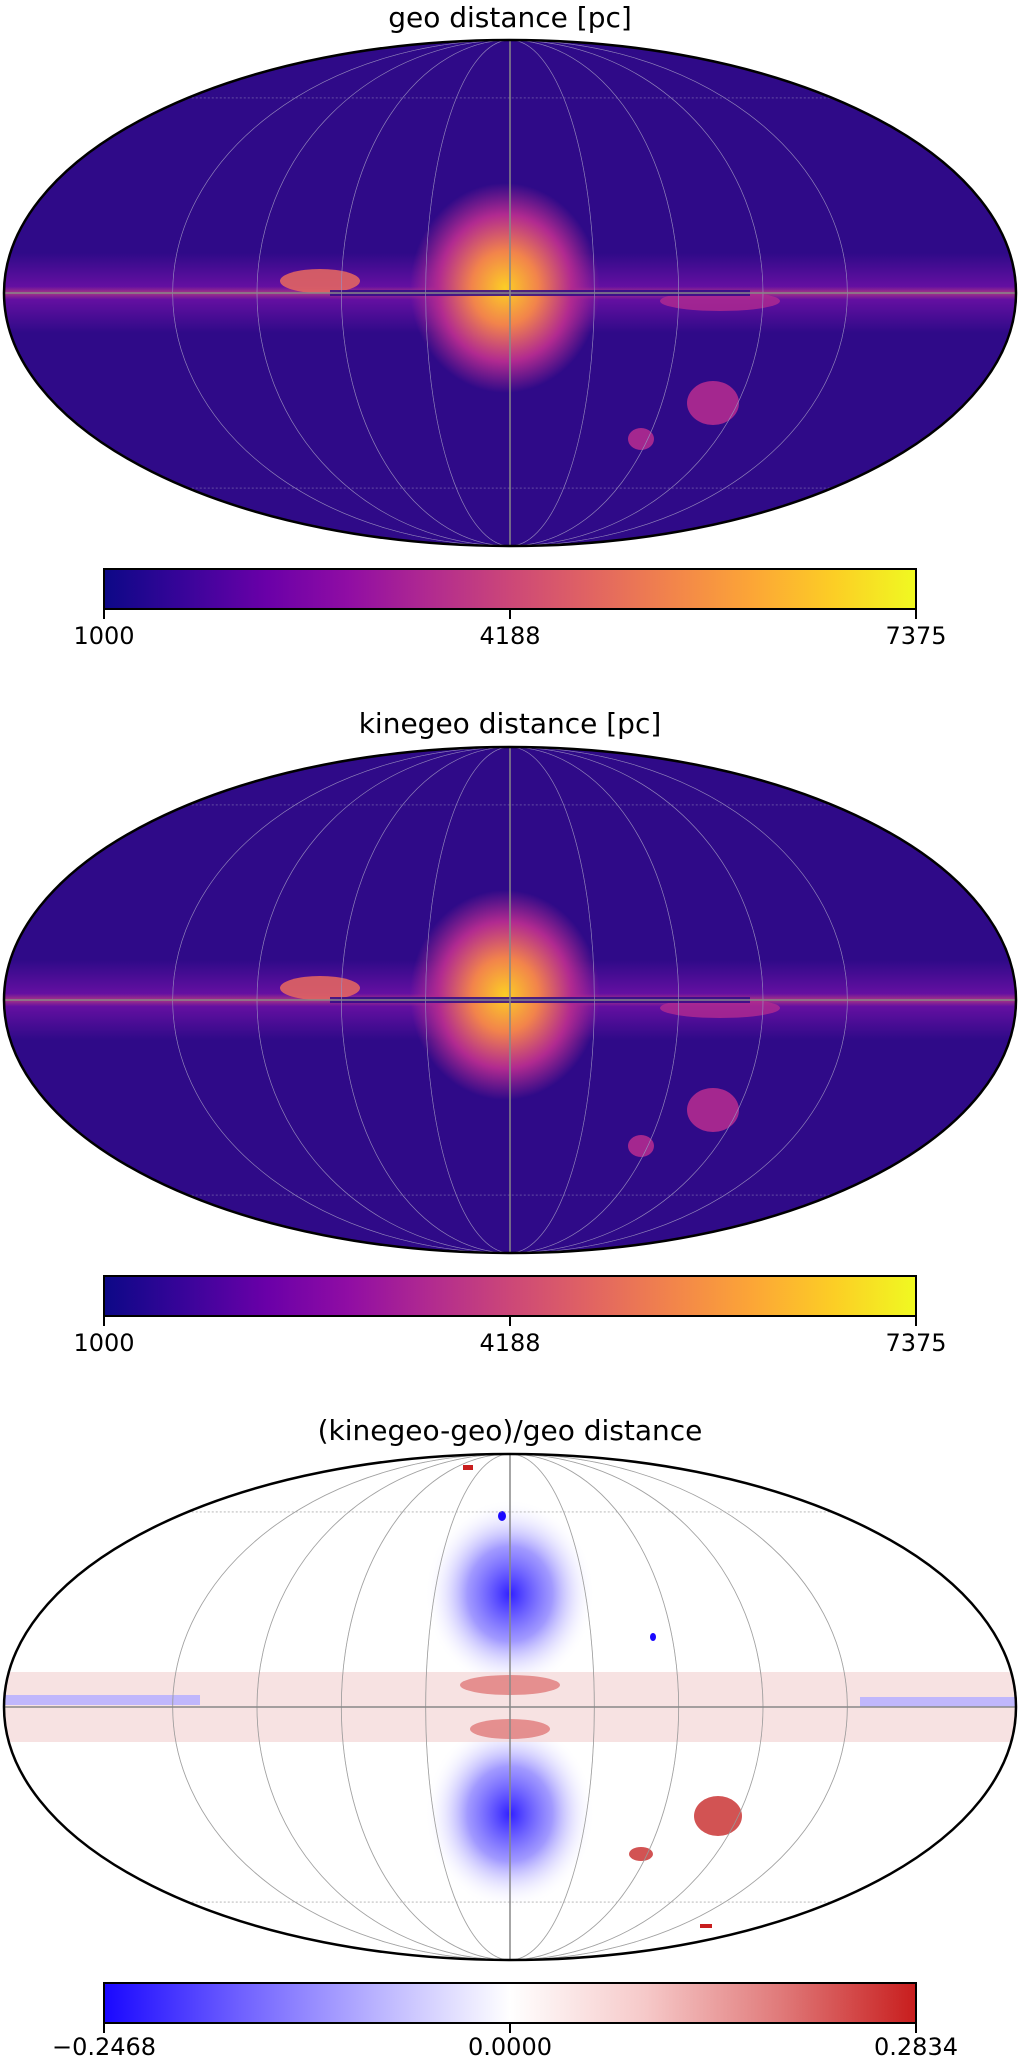 The image size is (1020, 2065). Describe the element at coordinates (510, 17) in the screenshot. I see `chart-title: geo distance [pc]` at that location.